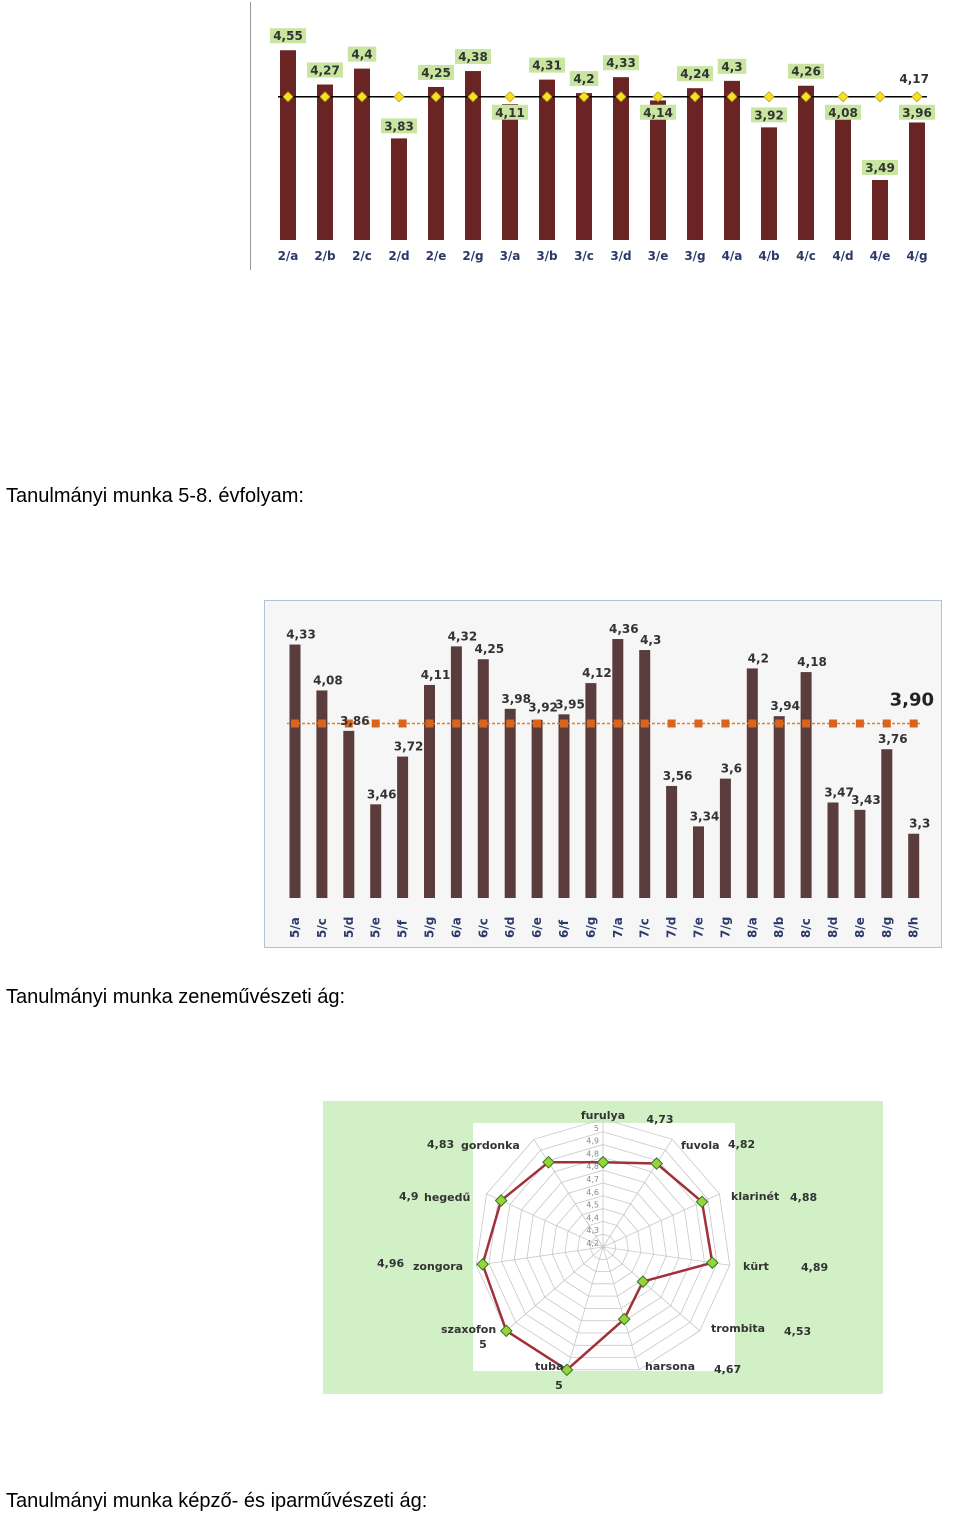  Describe the element at coordinates (893, 739) in the screenshot. I see `value-label-8/g: 3,76` at that location.